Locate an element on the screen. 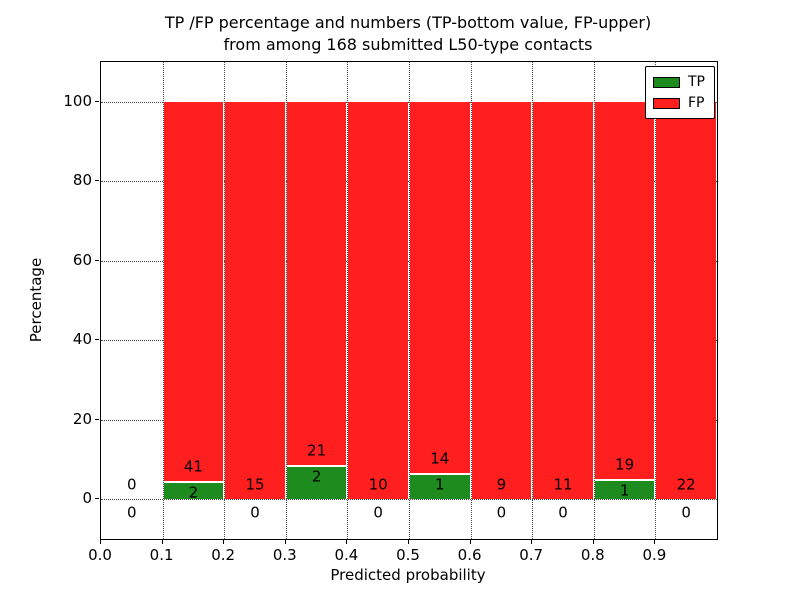  y-tick-label: 100 is located at coordinates (77, 100).